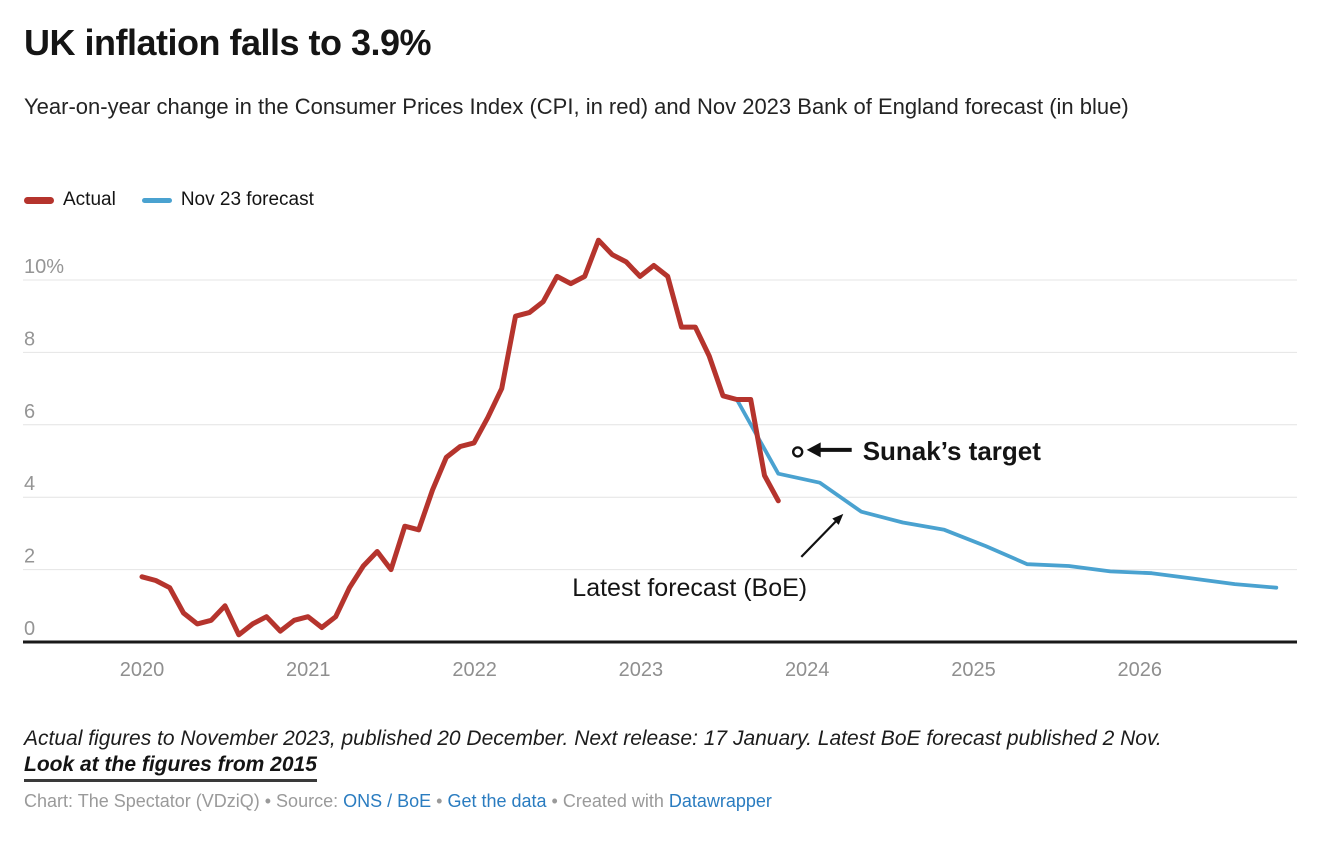  I want to click on y-tick-label-8: 8, so click(29, 339).